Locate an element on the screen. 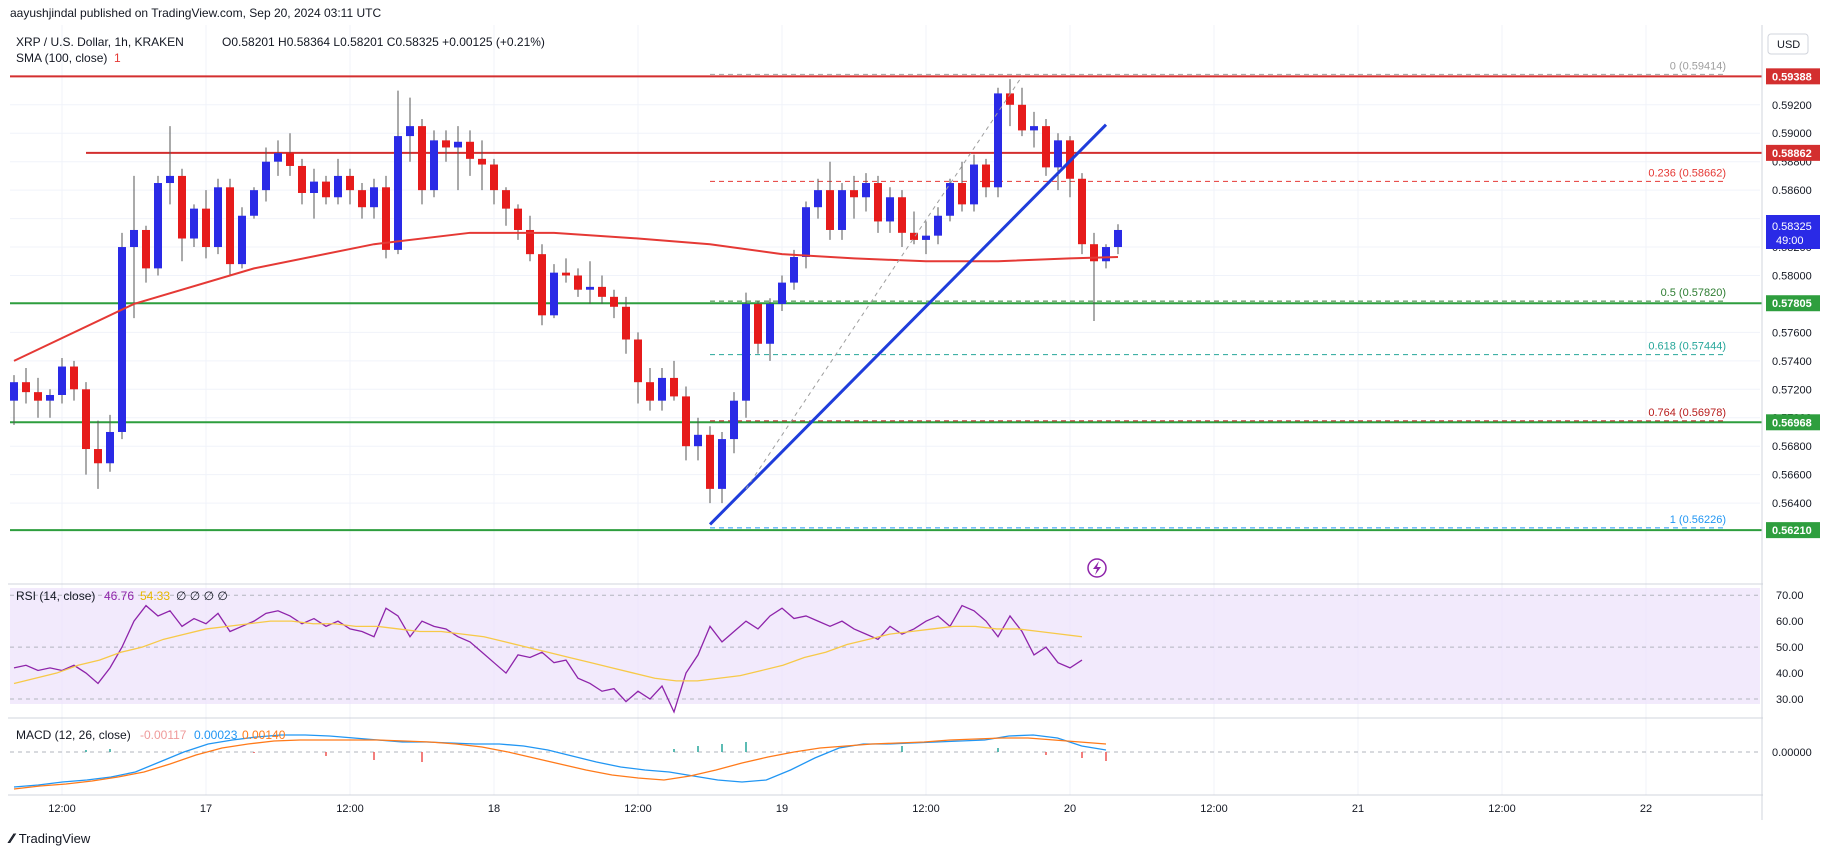 This screenshot has width=1835, height=857. last-price-countdown: 49:00 is located at coordinates (1790, 241).